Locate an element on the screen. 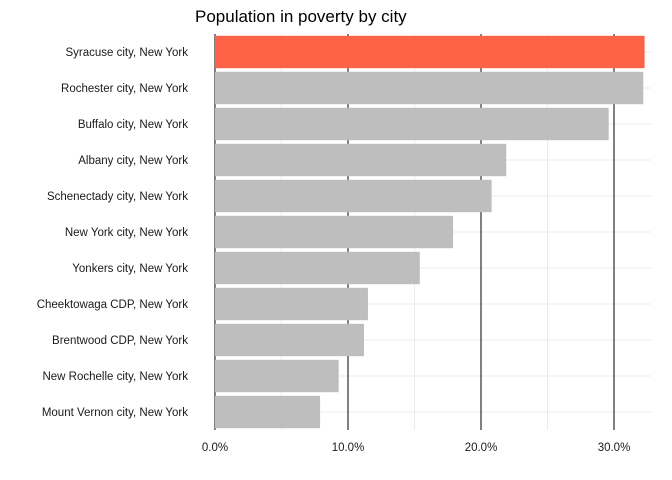 The width and height of the screenshot is (672, 480). category-label: Cheektowaga CDP, New York is located at coordinates (113, 305).